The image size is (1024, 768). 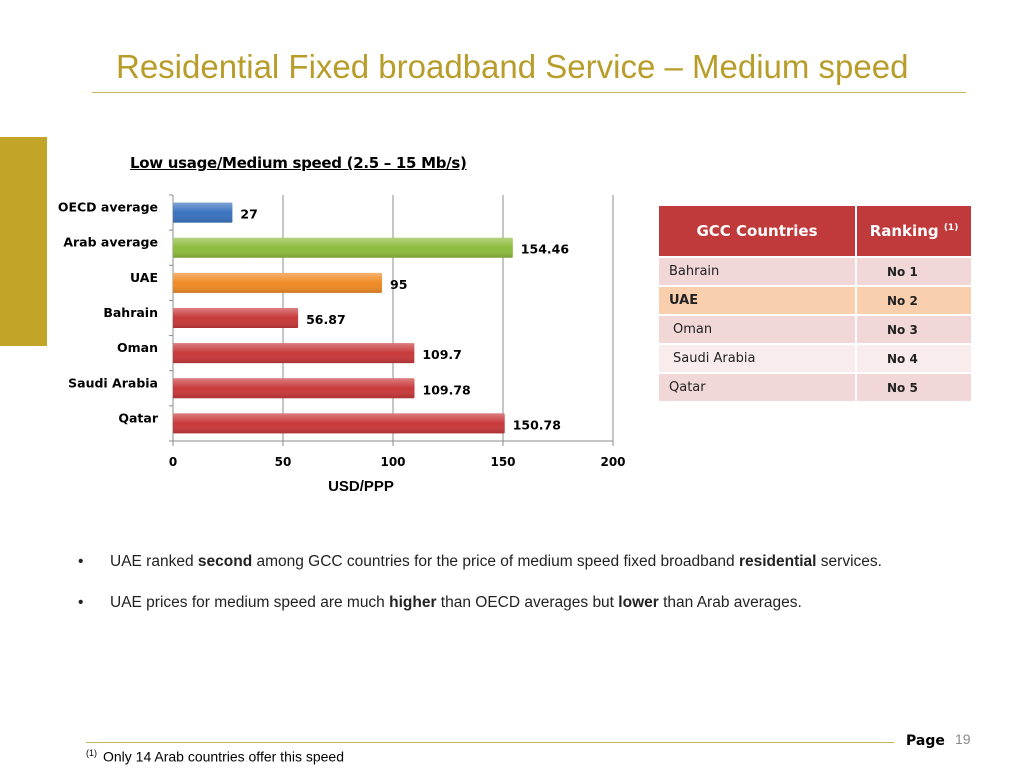 I want to click on table-row: Saudi Arabia No 4, so click(x=815, y=358).